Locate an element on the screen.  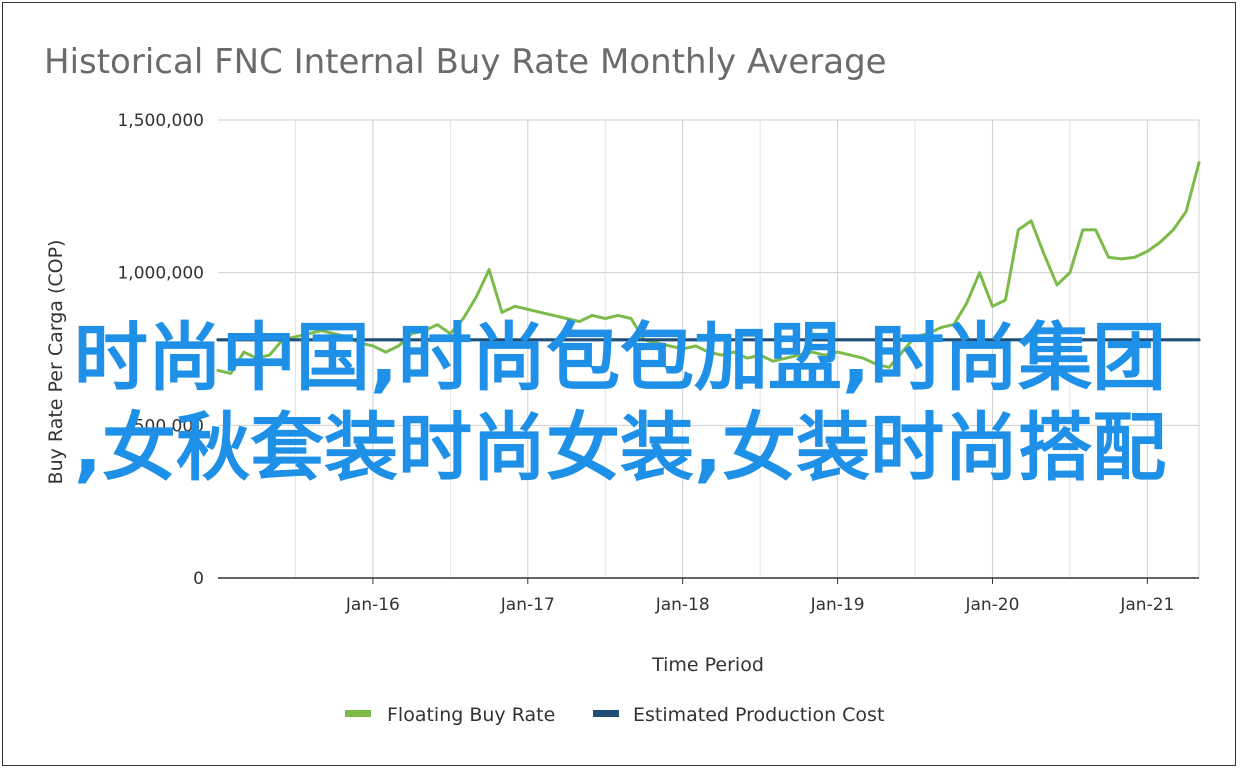
x-tick-label: Jan-16 is located at coordinates (372, 605).